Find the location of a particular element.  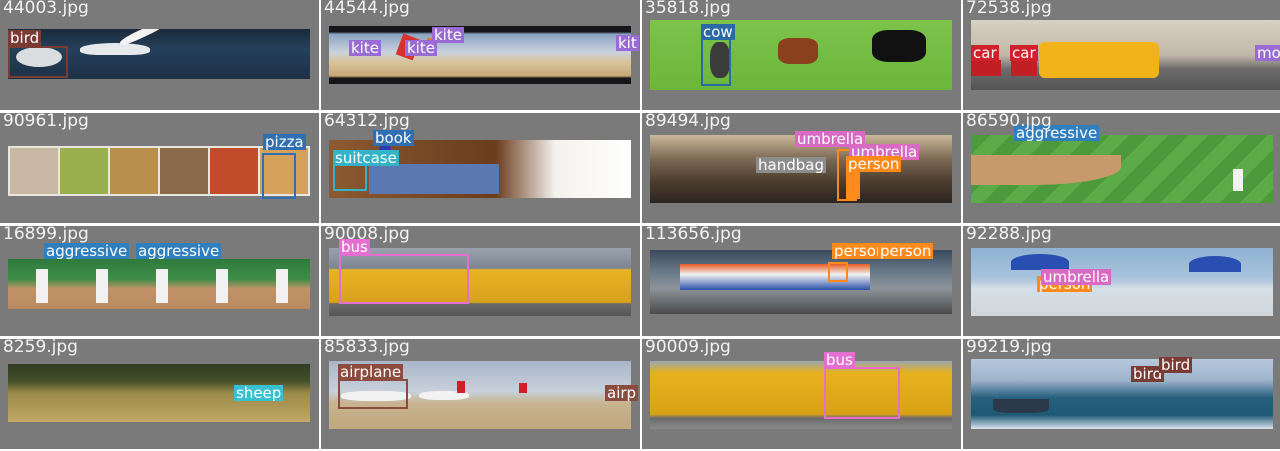

tile-16899: aggressive aggressive 16899.jpg is located at coordinates (159, 281).